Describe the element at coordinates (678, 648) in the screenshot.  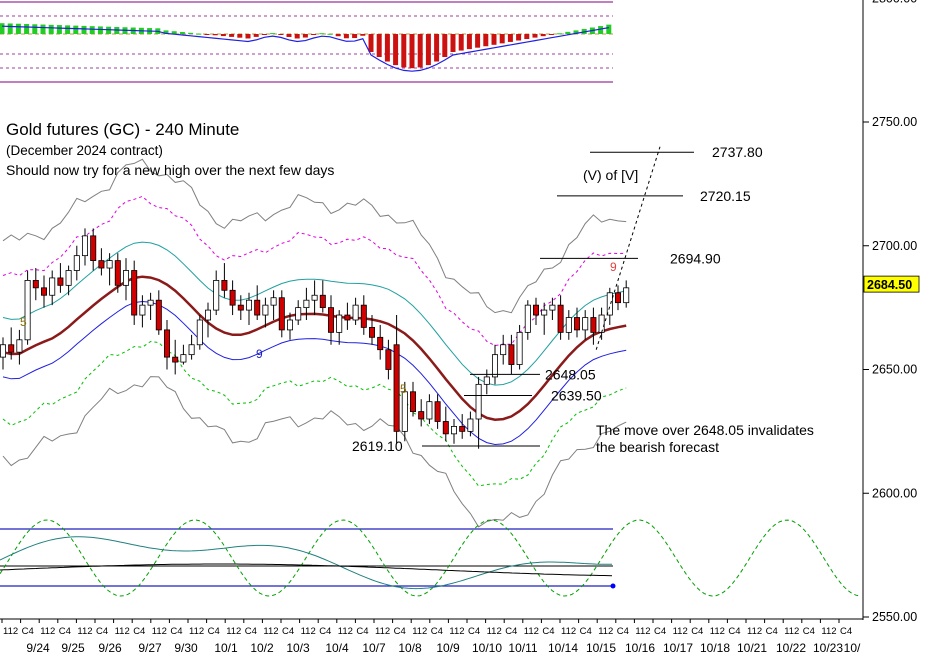
I see `date-label: 10/17` at that location.